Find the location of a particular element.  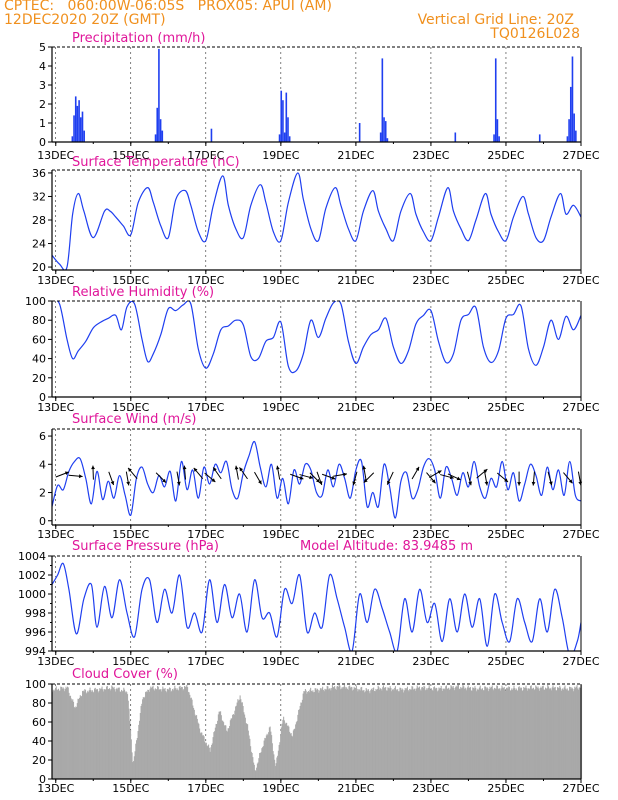

model-code: TQ0126L028 is located at coordinates (535, 34).